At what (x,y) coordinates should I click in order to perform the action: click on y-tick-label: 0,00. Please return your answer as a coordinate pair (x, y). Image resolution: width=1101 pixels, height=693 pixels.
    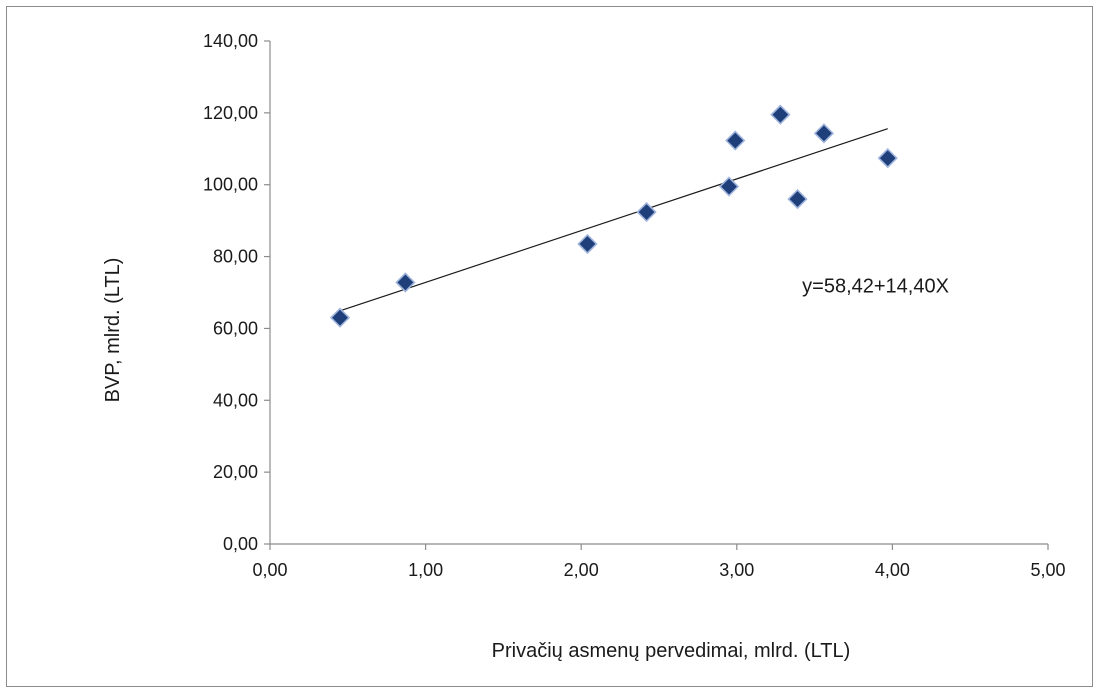
    Looking at the image, I should click on (240, 544).